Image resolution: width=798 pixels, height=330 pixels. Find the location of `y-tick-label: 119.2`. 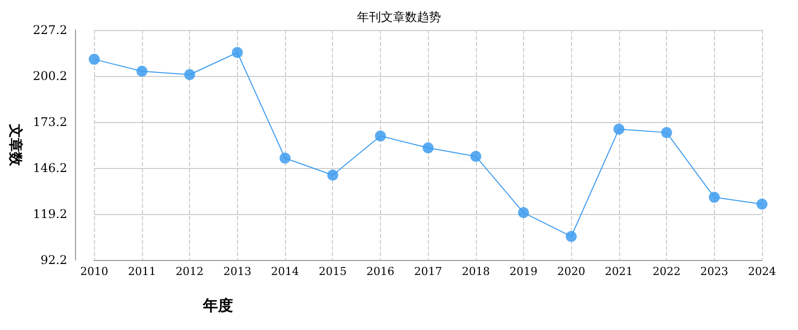

y-tick-label: 119.2 is located at coordinates (50, 214).